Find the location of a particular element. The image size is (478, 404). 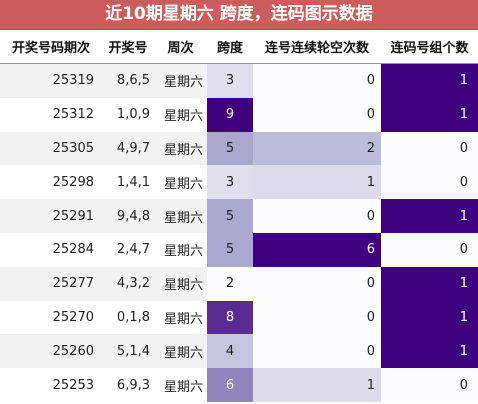

cell-numbers: 9,4,8 is located at coordinates (128, 216).